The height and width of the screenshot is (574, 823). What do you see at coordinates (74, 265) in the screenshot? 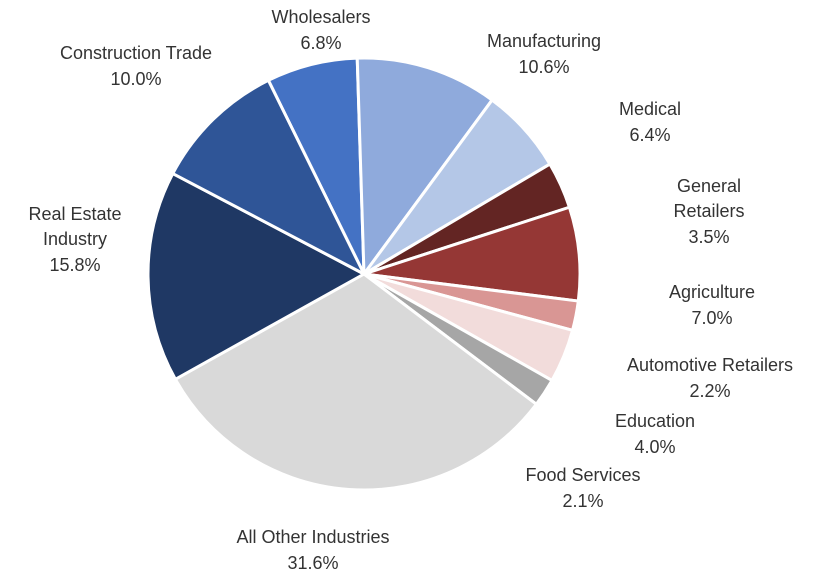
I see `slice-label-value: 15.8%` at bounding box center [74, 265].